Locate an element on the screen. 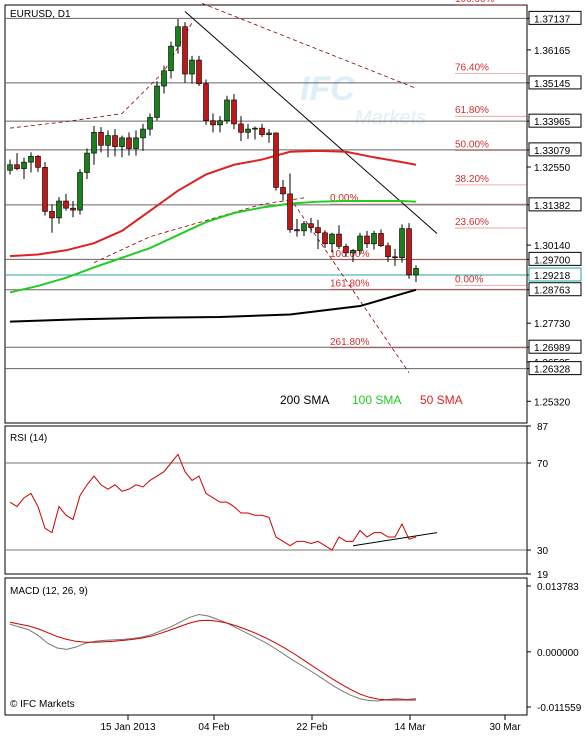  macd-axis-label: 0.000000 is located at coordinates (558, 653).